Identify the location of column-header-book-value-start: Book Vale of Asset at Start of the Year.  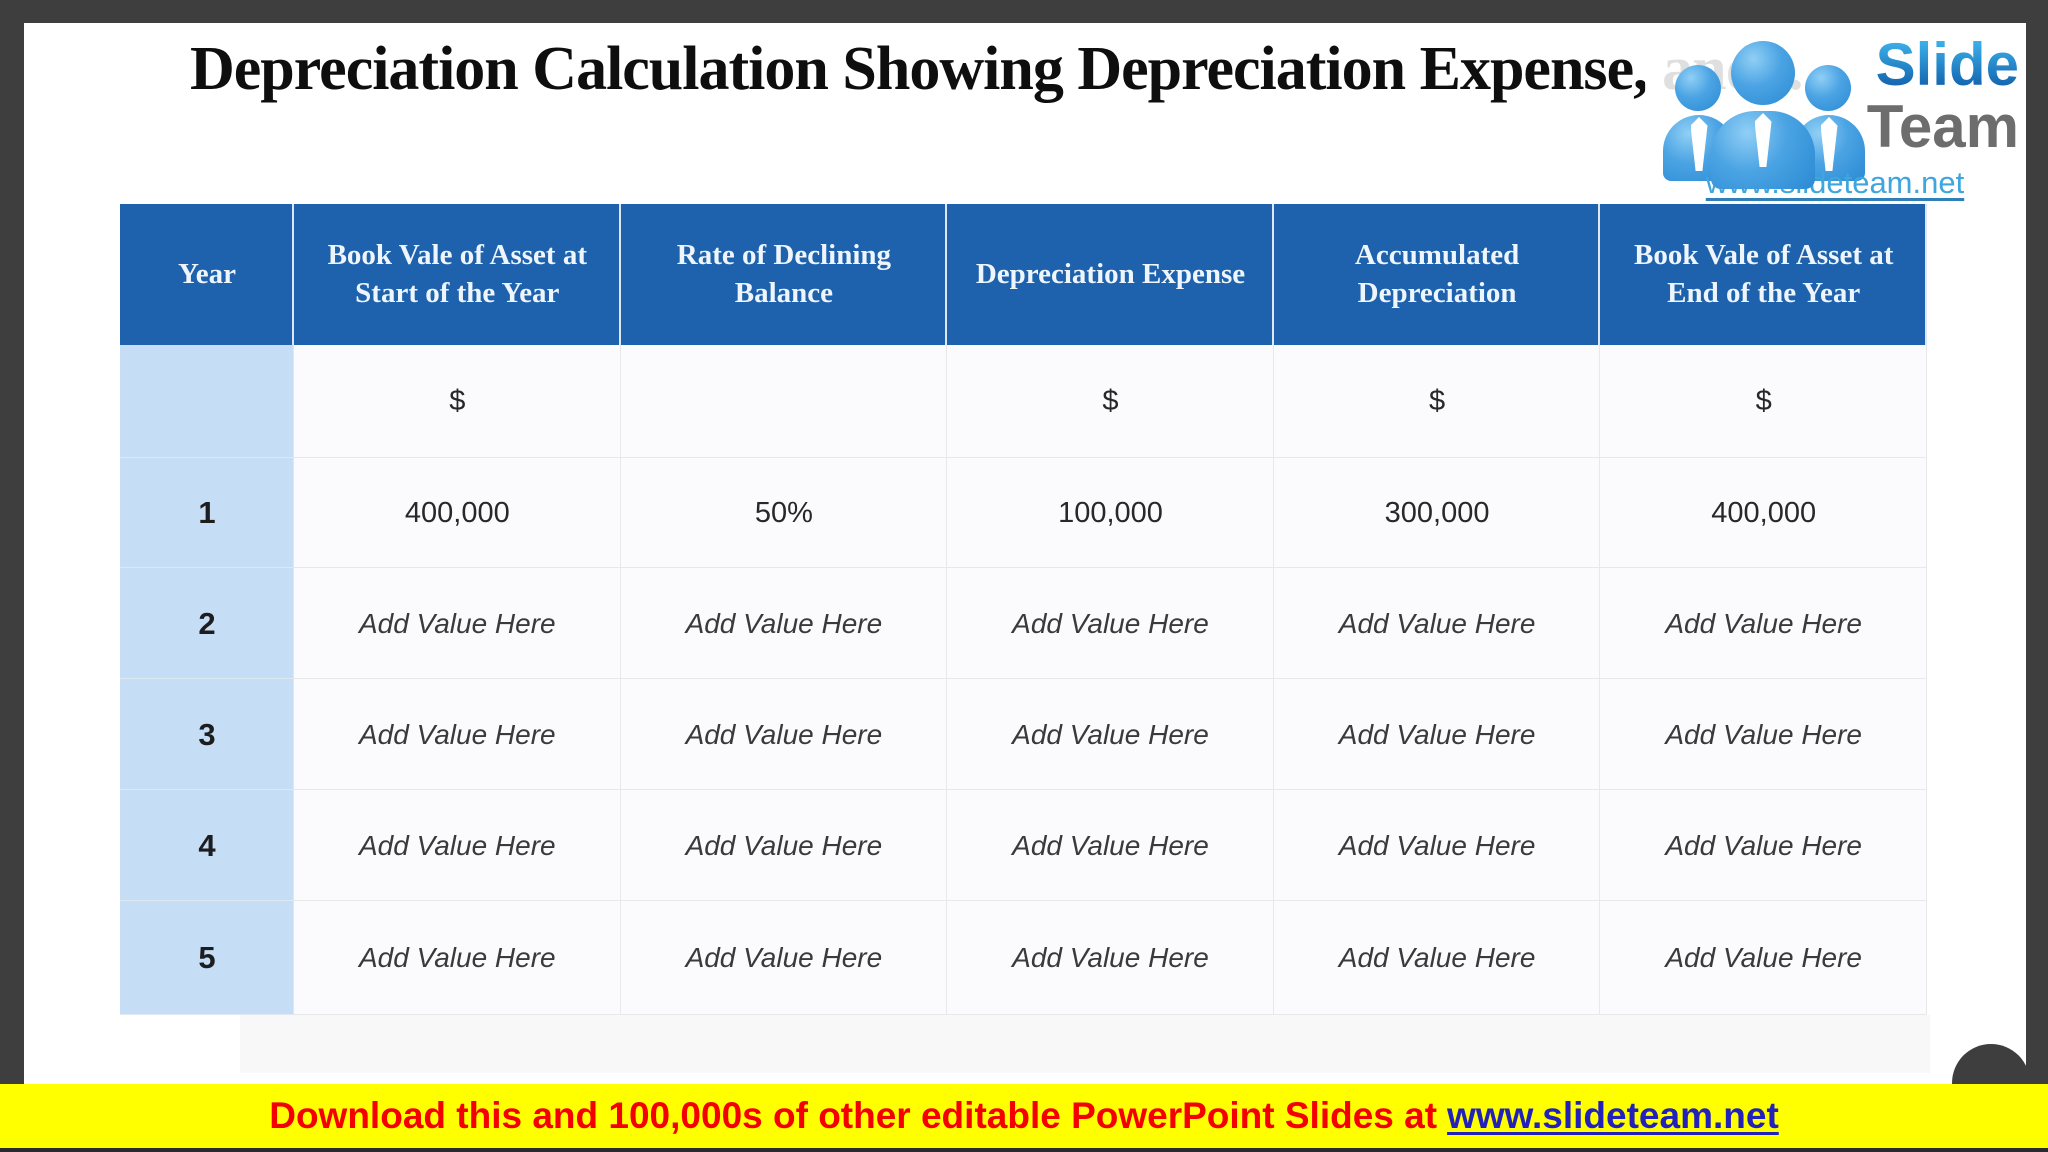
(457, 274).